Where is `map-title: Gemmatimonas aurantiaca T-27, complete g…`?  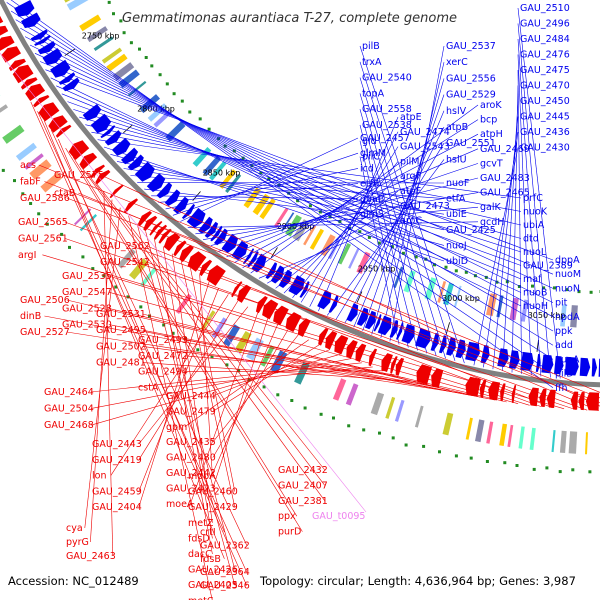 map-title: Gemmatimonas aurantiaca T-27, complete g… is located at coordinates (289, 18).